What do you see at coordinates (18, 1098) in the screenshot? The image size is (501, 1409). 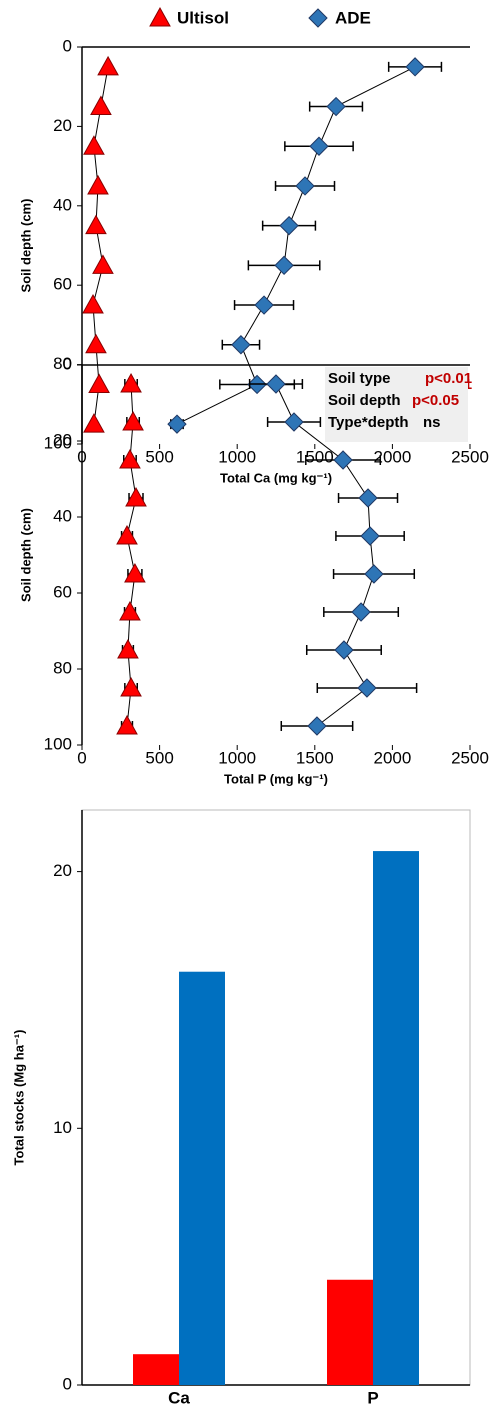 I see `y-axis-title: Total stocks (Mg ha⁻¹)` at bounding box center [18, 1098].